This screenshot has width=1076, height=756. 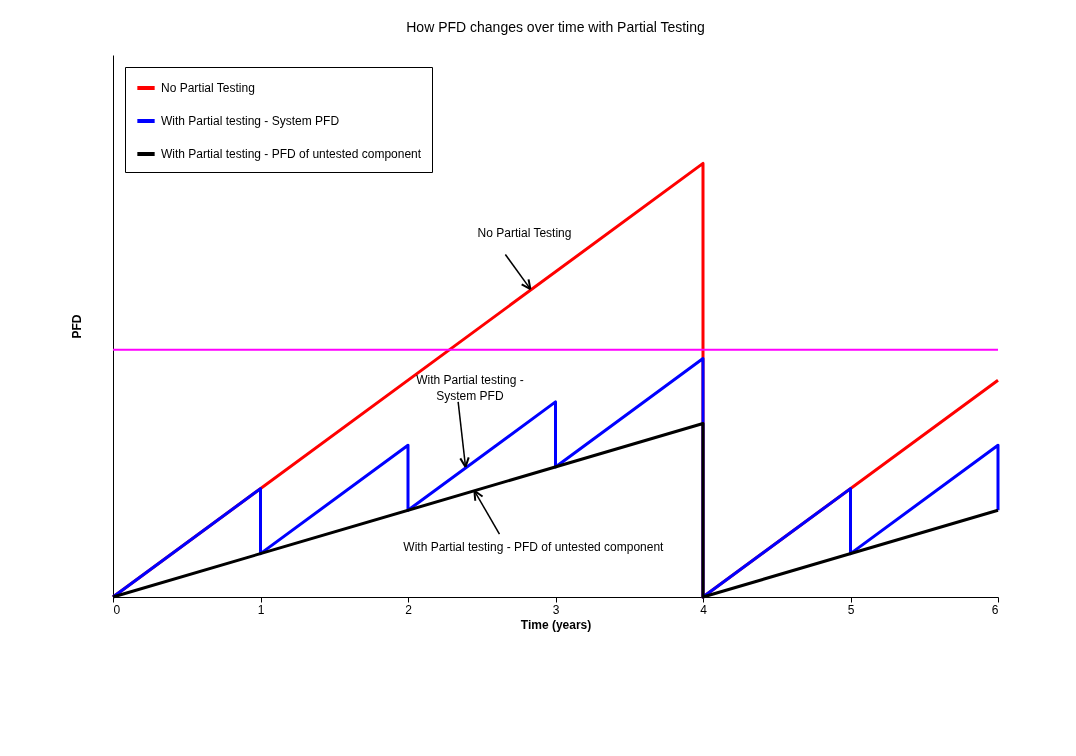 I want to click on x-tick-label: 2, so click(x=409, y=609).